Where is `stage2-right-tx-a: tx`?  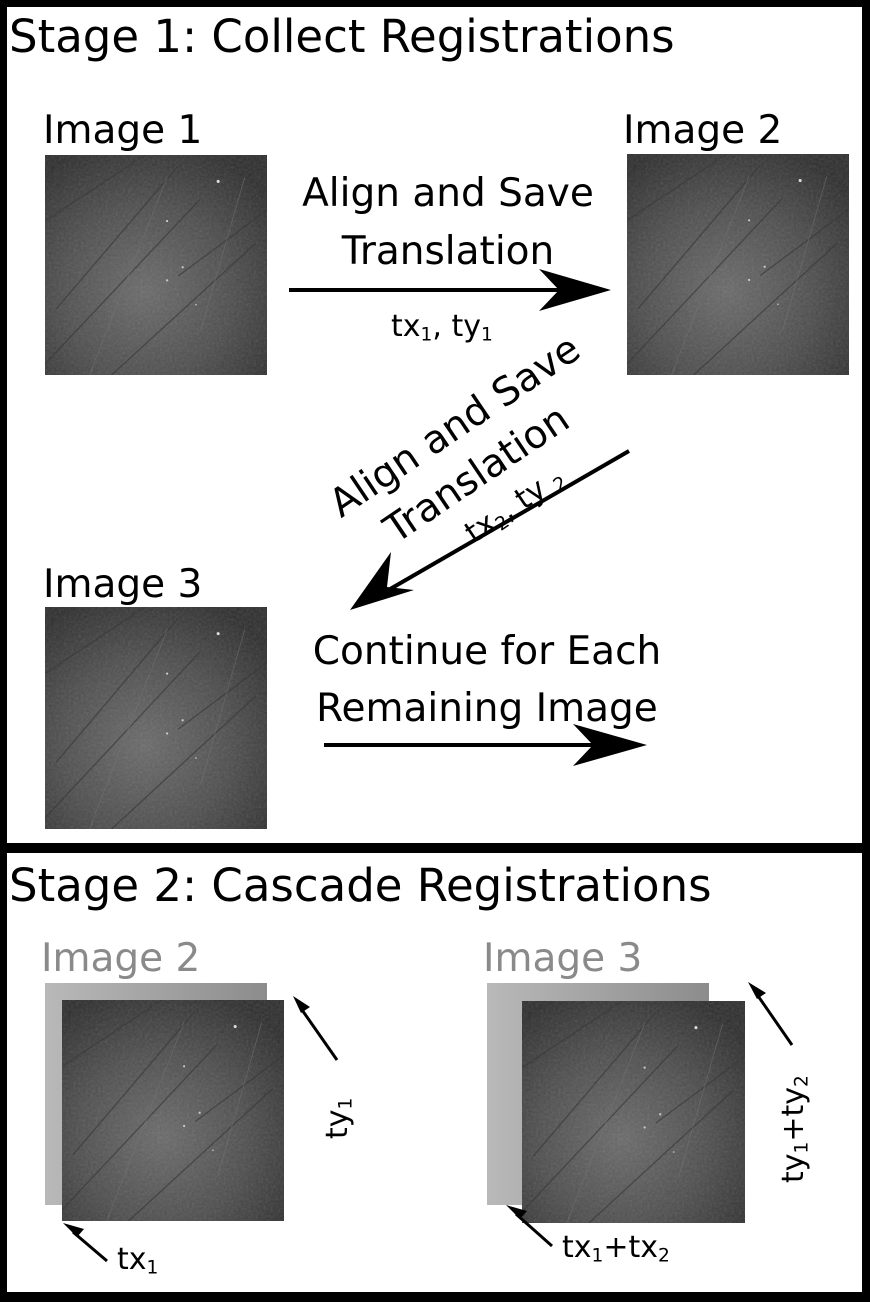
stage2-right-tx-a: tx is located at coordinates (577, 1247).